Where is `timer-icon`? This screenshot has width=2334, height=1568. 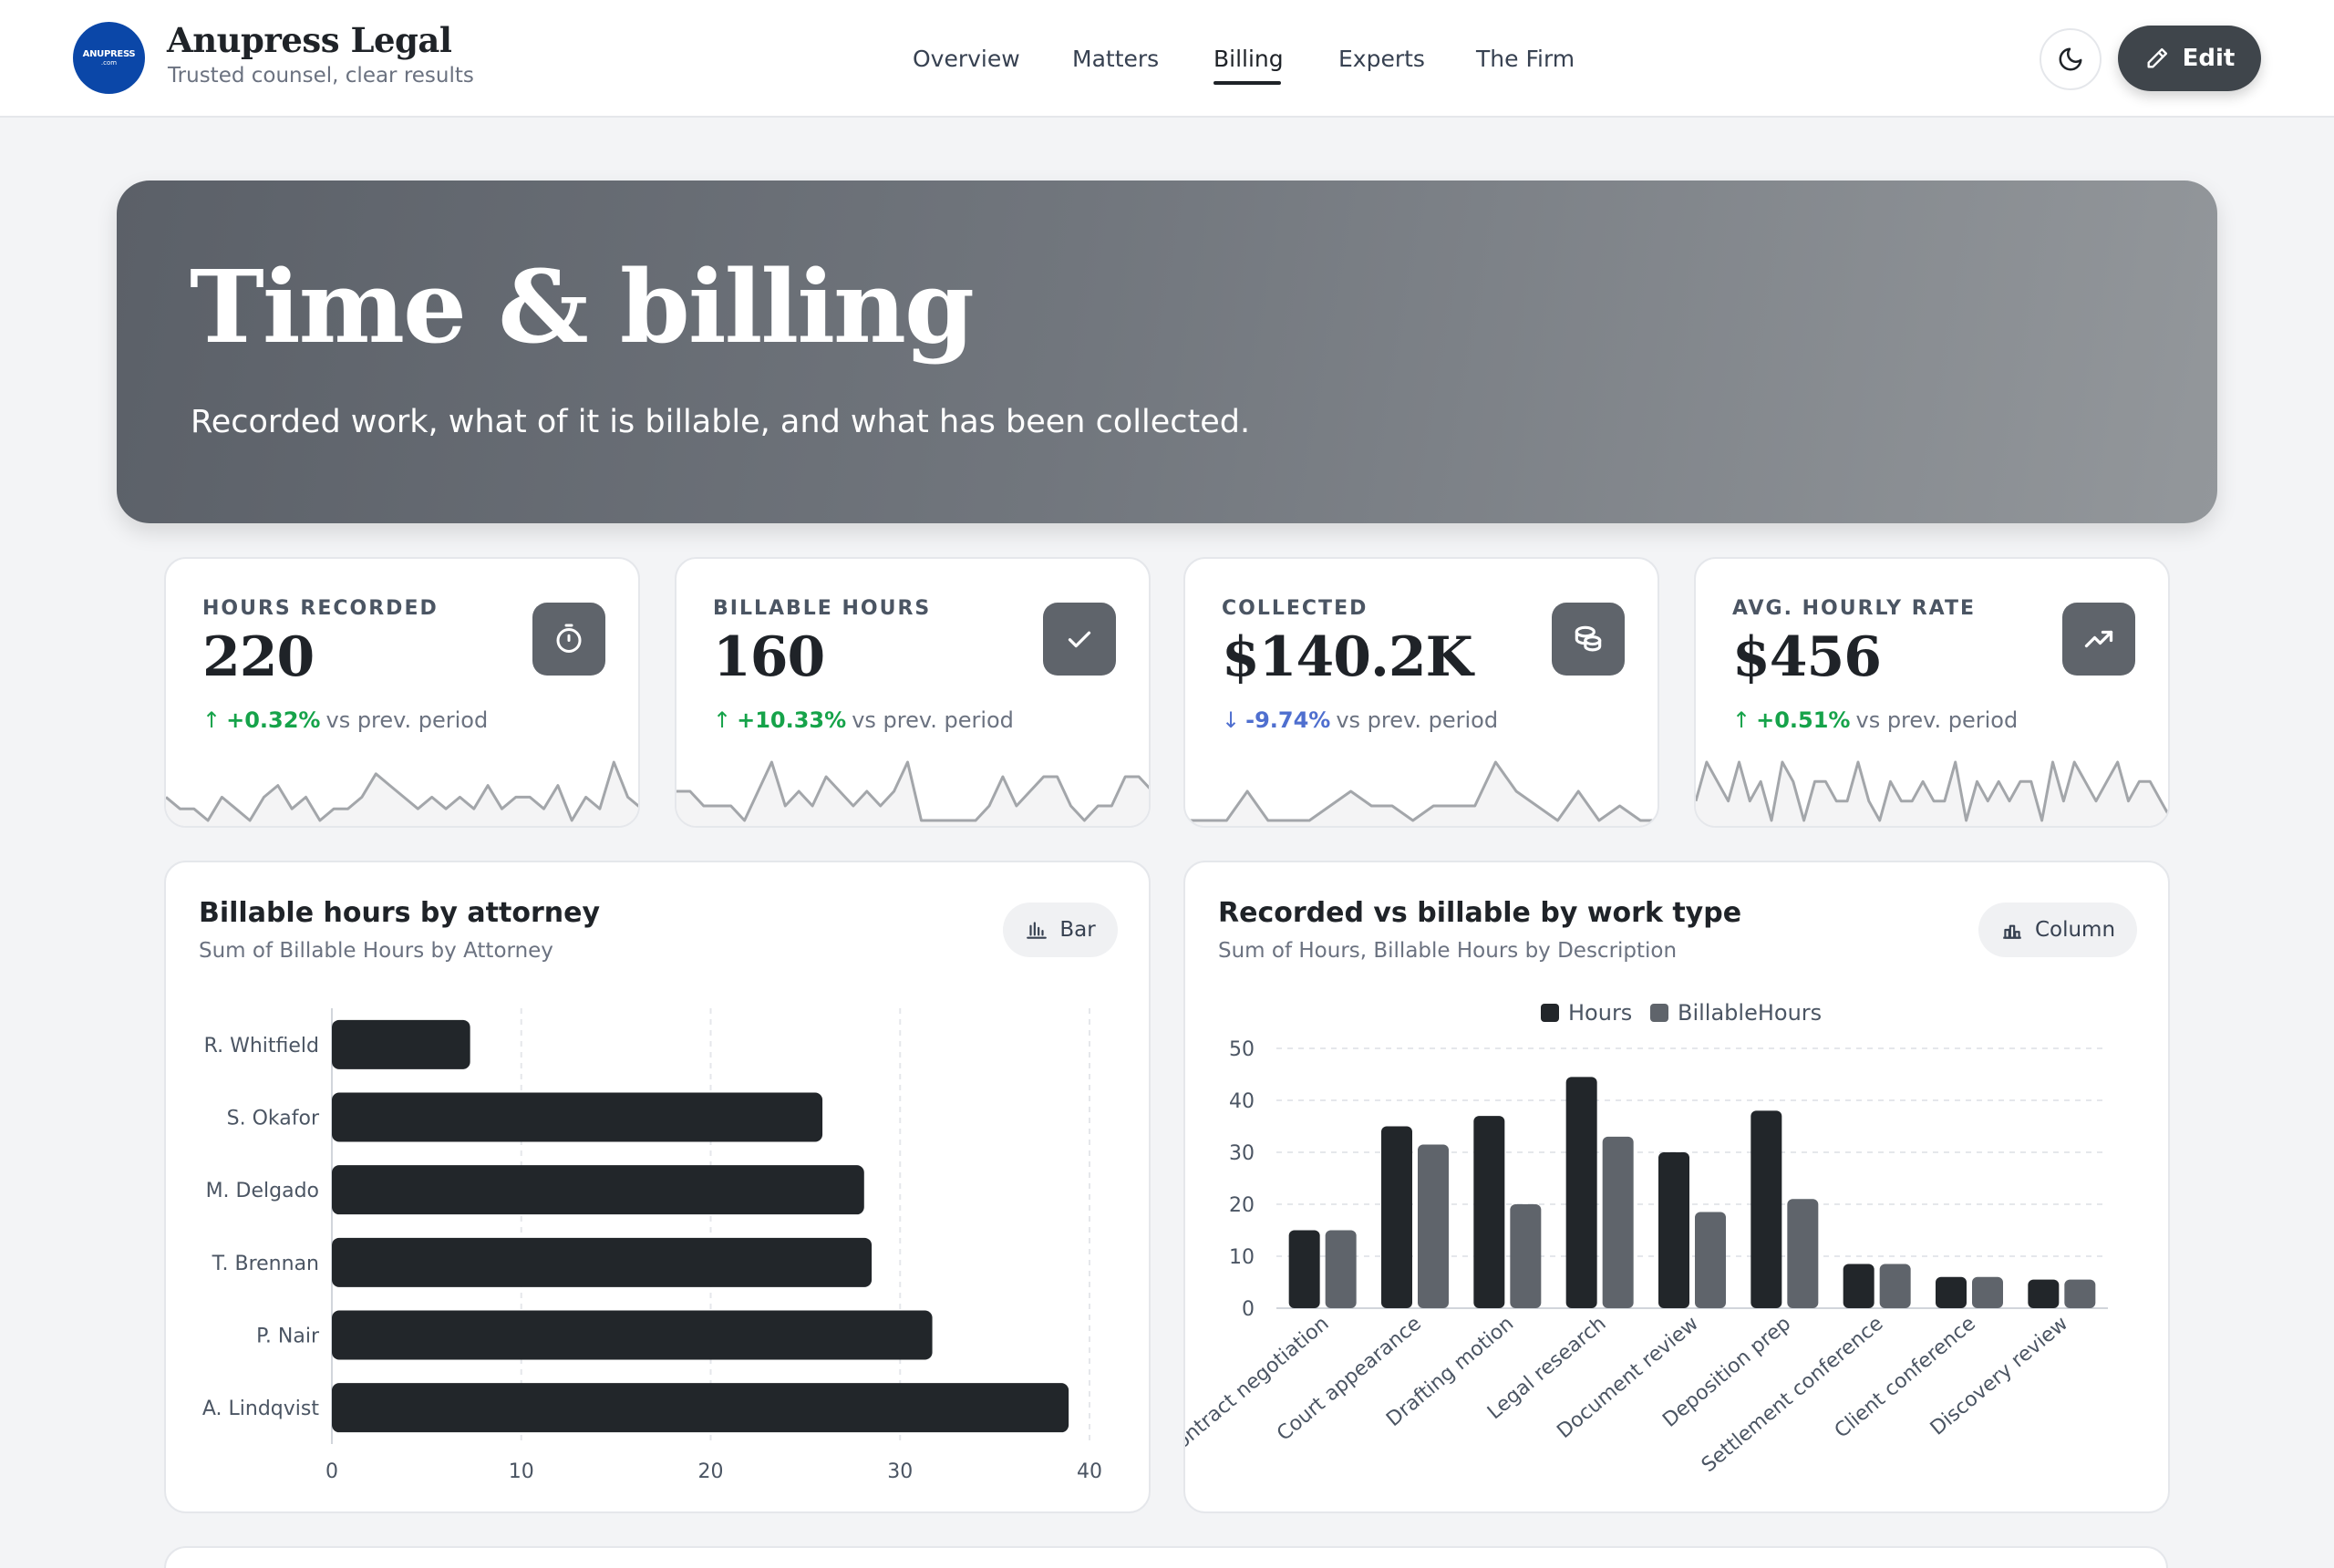 timer-icon is located at coordinates (568, 639).